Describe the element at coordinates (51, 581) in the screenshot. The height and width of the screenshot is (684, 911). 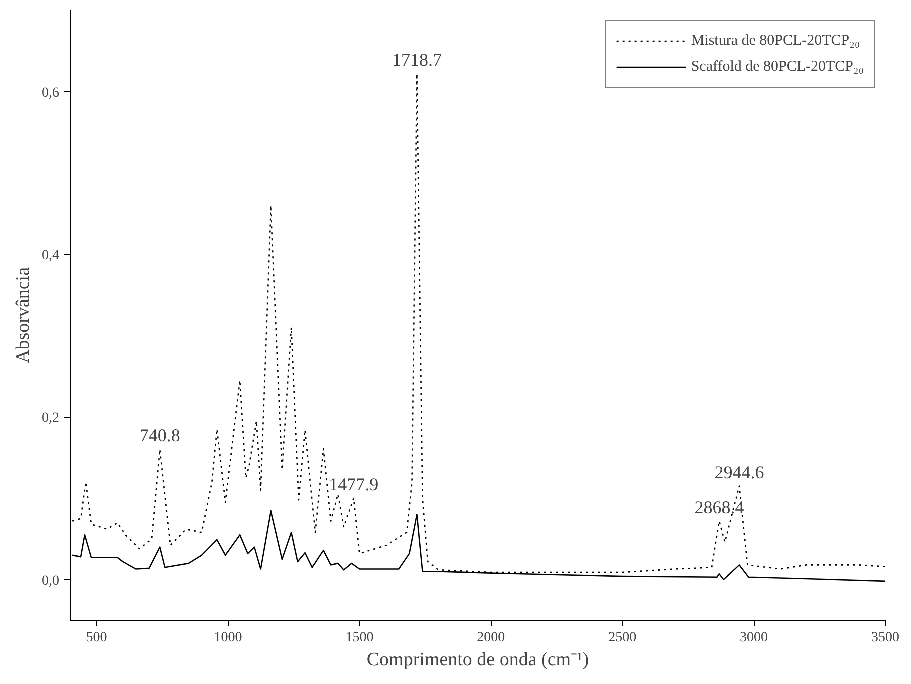
I see `y-tick-label: 0,0` at that location.